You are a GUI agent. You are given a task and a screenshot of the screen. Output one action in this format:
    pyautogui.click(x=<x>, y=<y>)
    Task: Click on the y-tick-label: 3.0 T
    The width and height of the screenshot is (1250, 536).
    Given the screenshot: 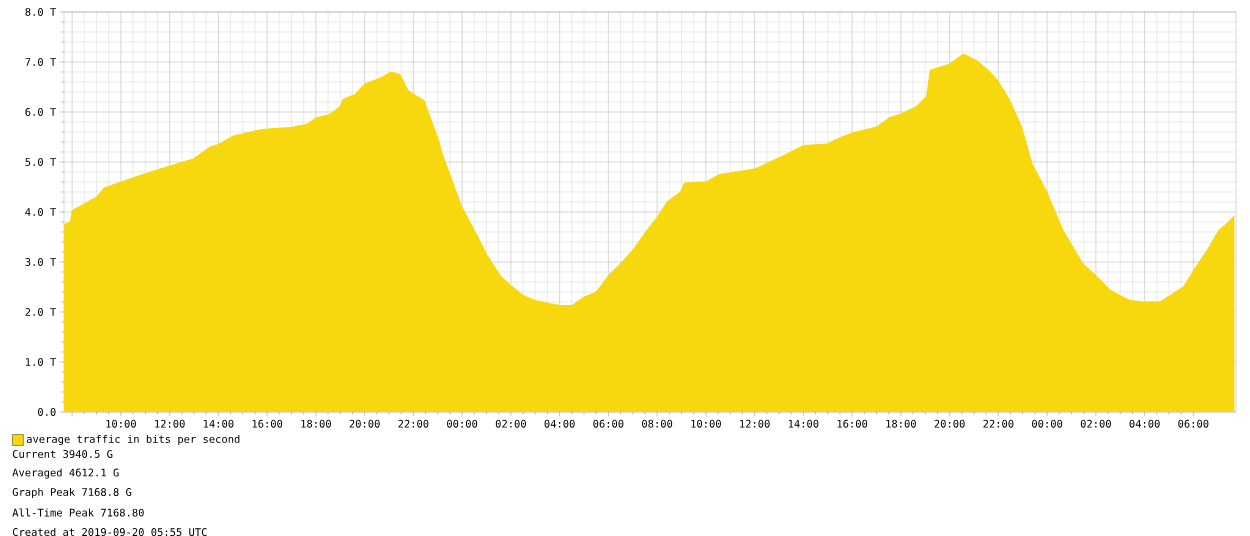 What is the action you would take?
    pyautogui.click(x=40, y=262)
    